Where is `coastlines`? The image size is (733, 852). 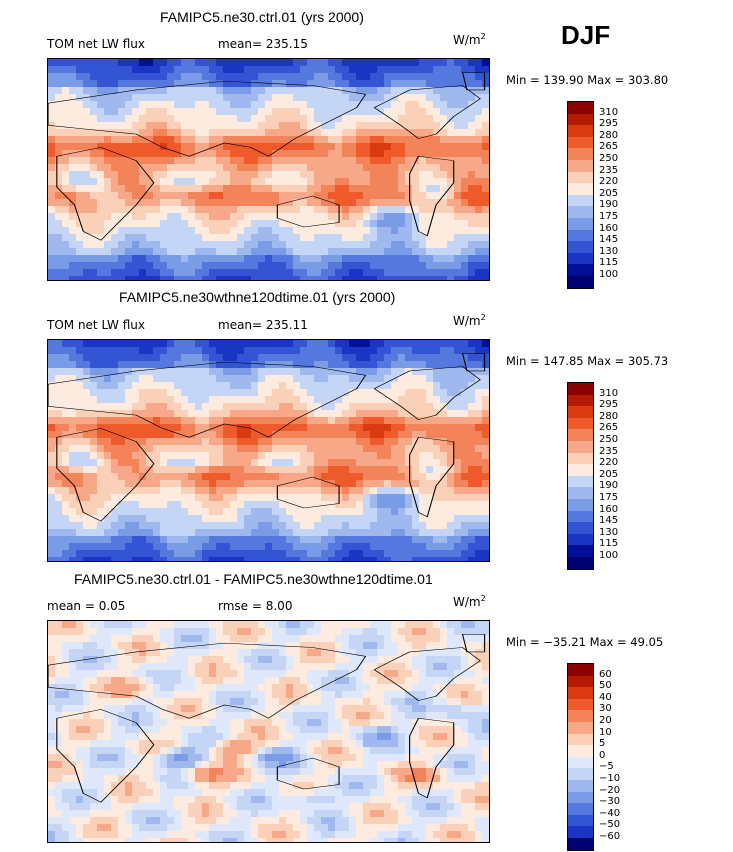 coastlines is located at coordinates (267, 437).